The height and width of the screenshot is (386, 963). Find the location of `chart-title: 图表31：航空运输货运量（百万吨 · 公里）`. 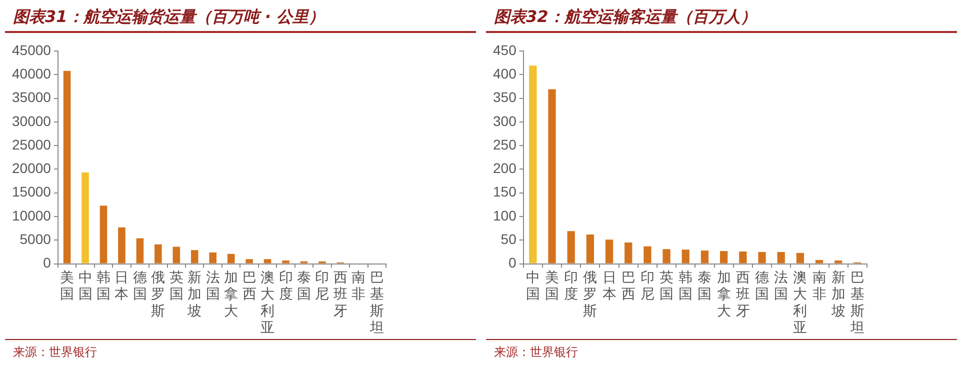

chart-title: 图表31：航空运输货运量（百万吨 · 公里） is located at coordinates (240, 16).